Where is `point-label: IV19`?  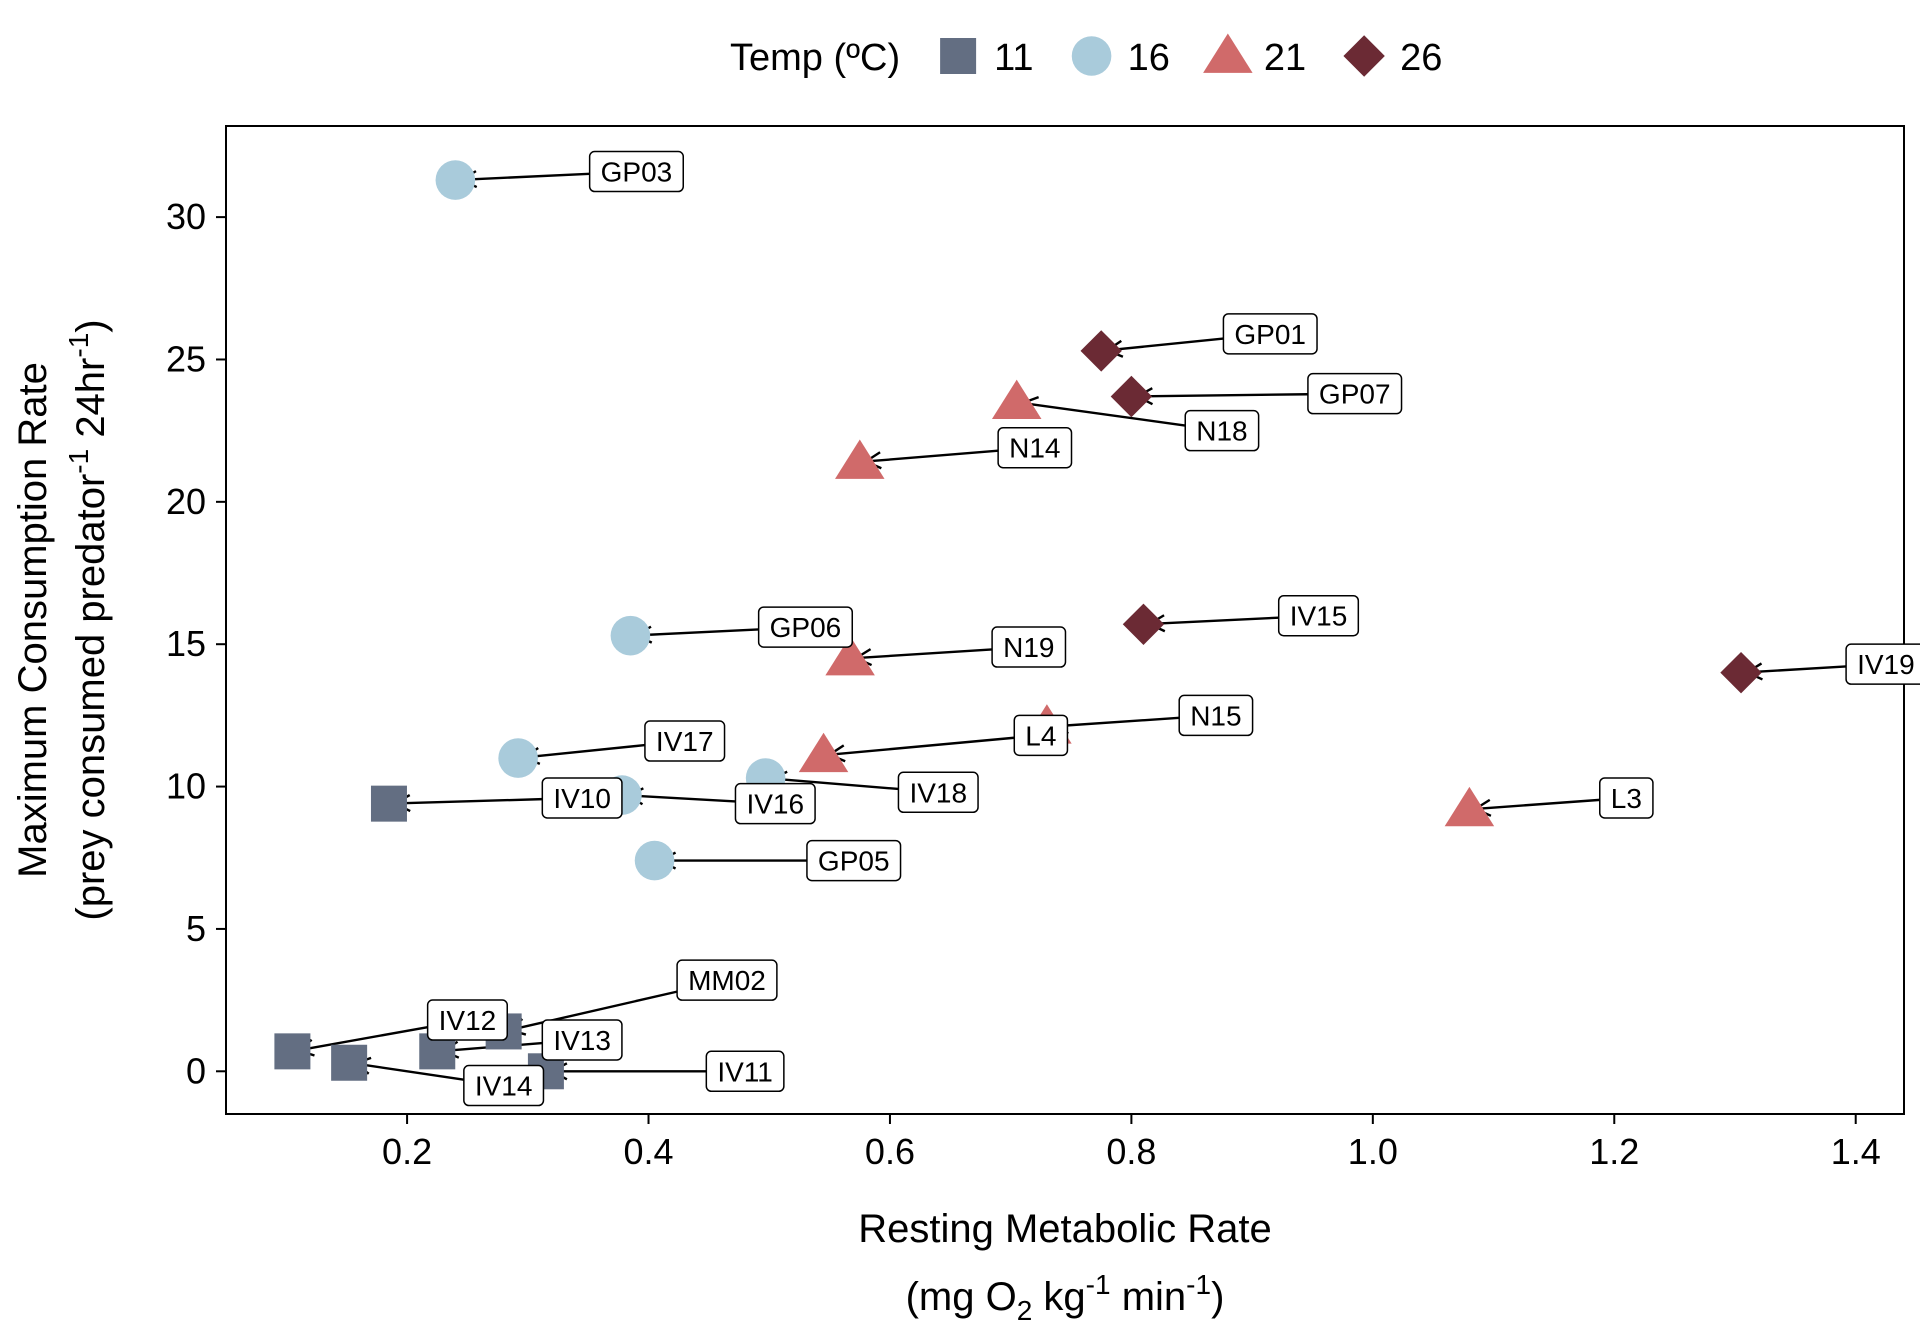 point-label: IV19 is located at coordinates (1882, 664).